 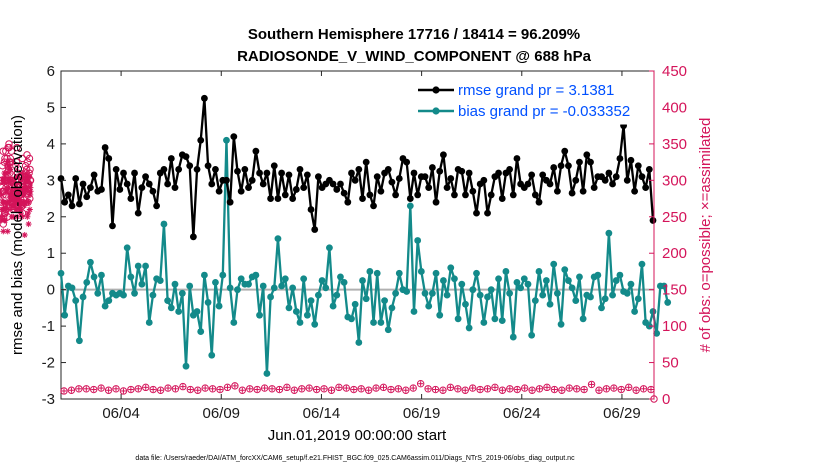 What do you see at coordinates (674, 180) in the screenshot?
I see `y-tick-right-label: 300` at bounding box center [674, 180].